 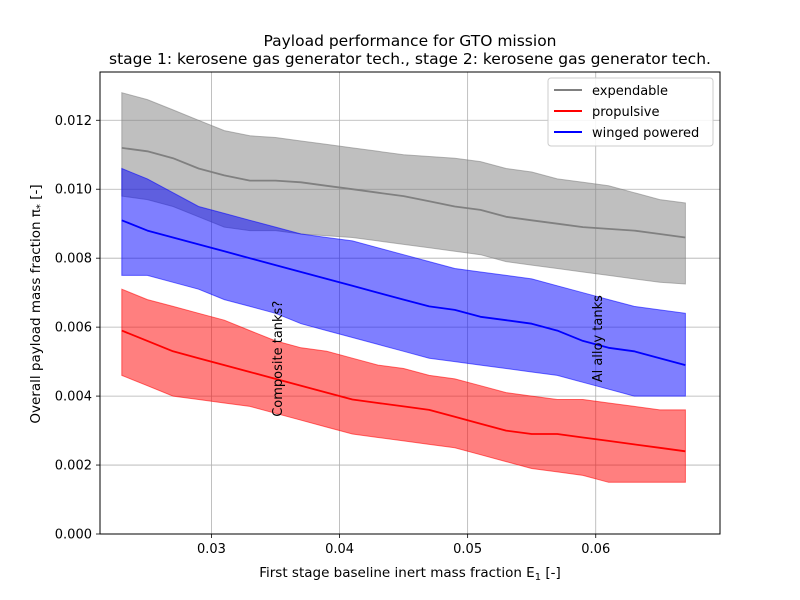 What do you see at coordinates (438, 356) in the screenshot?
I see `annotations: Composite tanks? Al alloy tanks` at bounding box center [438, 356].